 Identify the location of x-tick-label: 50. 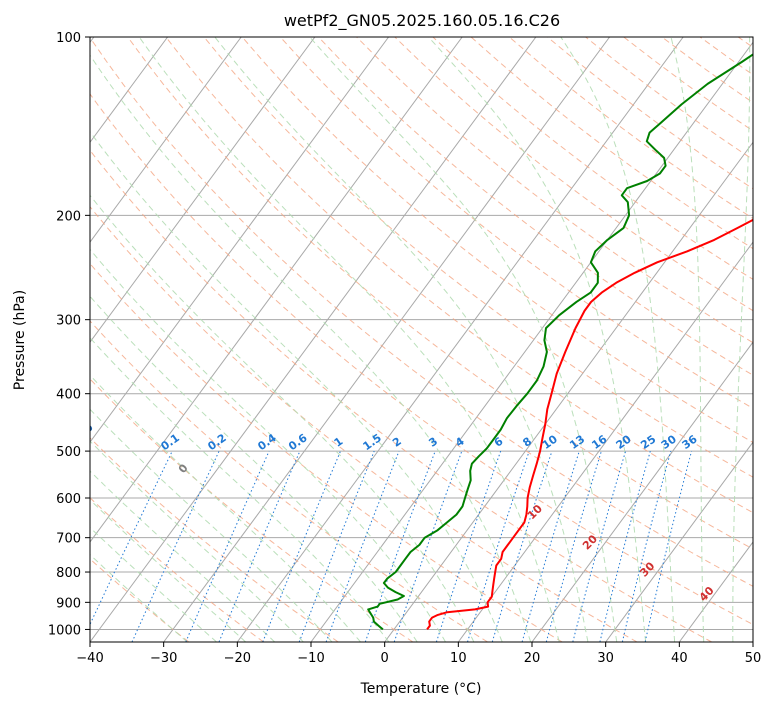
(753, 658).